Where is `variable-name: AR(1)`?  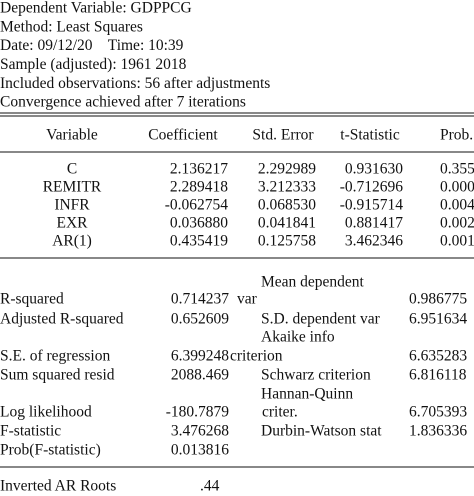
variable-name: AR(1) is located at coordinates (72, 241).